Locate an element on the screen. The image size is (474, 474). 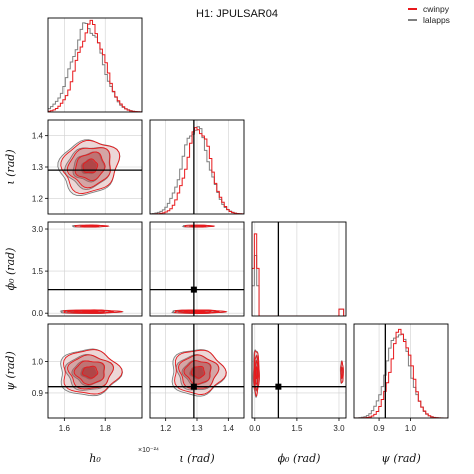
x-tick-label-h0: 1.6 is located at coordinates (65, 428).